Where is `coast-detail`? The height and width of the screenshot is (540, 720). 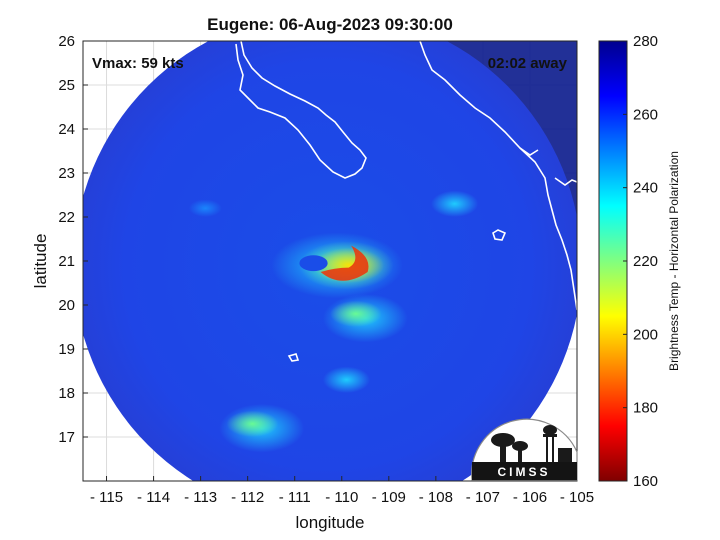
coast-detail is located at coordinates (548, 166).